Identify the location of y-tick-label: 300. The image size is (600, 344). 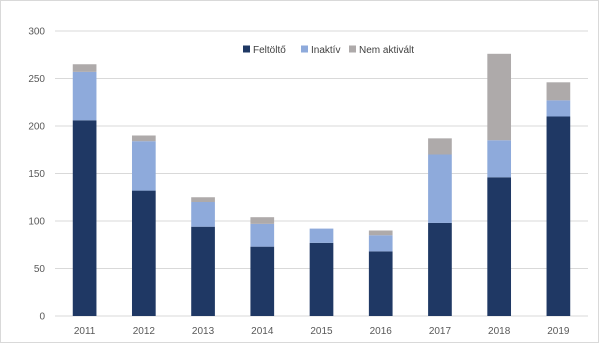
(36, 32).